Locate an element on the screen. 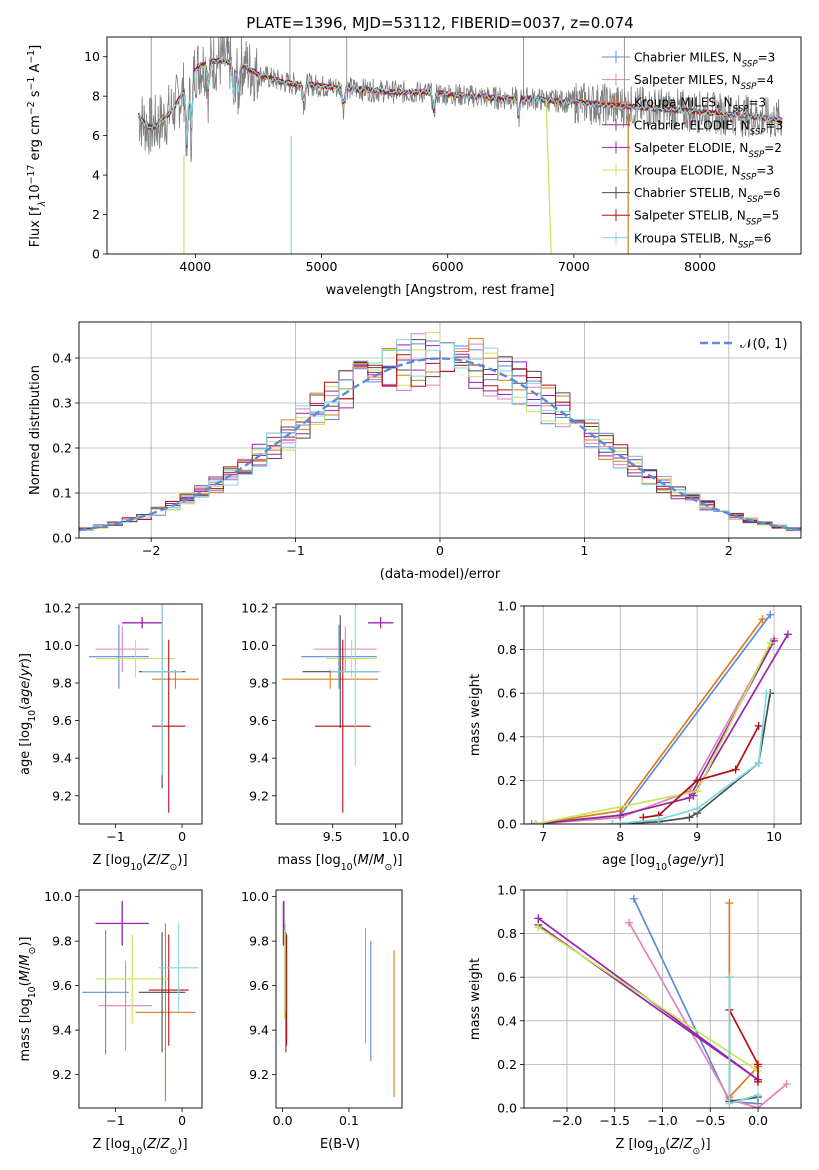 This screenshot has height=1170, width=819. x-tick-label: −1.5 is located at coordinates (615, 1120).